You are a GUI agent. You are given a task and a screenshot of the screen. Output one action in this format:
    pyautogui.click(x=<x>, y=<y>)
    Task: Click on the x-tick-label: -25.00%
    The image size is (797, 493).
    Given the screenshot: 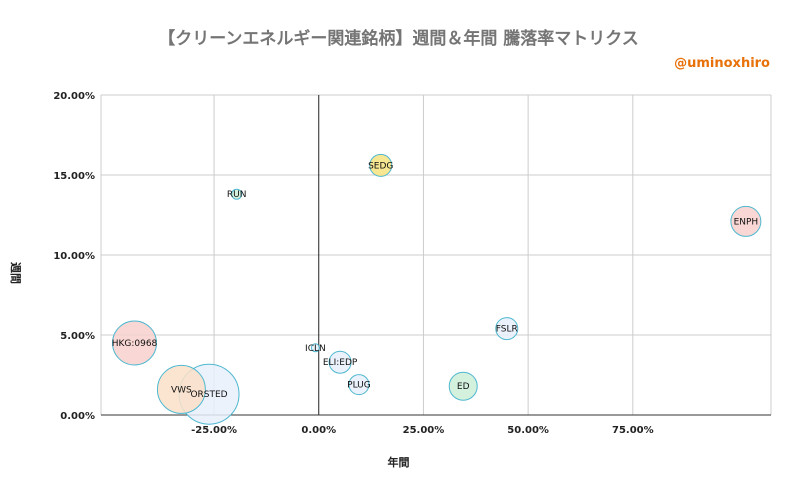 What is the action you would take?
    pyautogui.click(x=214, y=430)
    